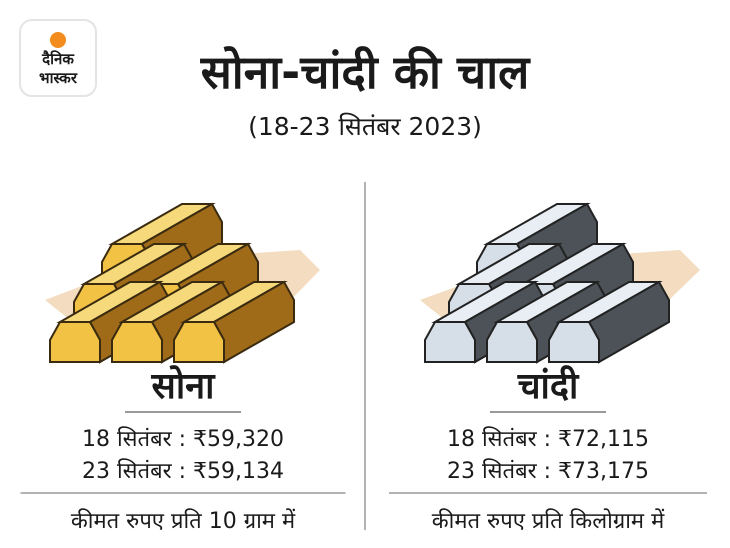 The image size is (730, 548). Describe the element at coordinates (365, 72) in the screenshot. I see `title: सोना-चांदी की चाल` at that location.